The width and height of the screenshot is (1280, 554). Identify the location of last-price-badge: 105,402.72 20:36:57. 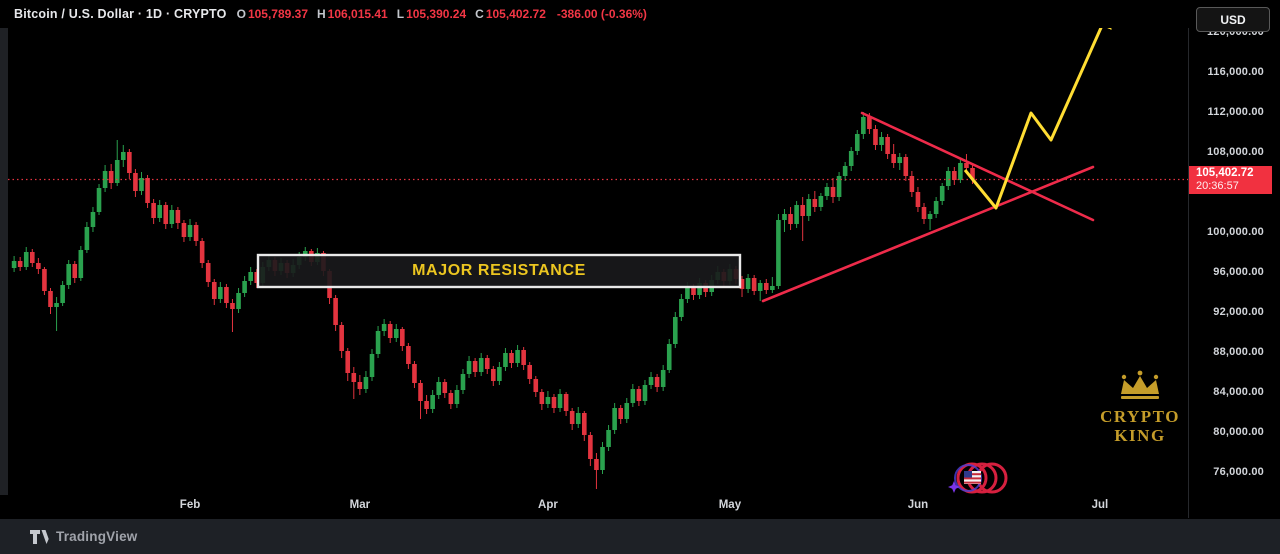
(1230, 180).